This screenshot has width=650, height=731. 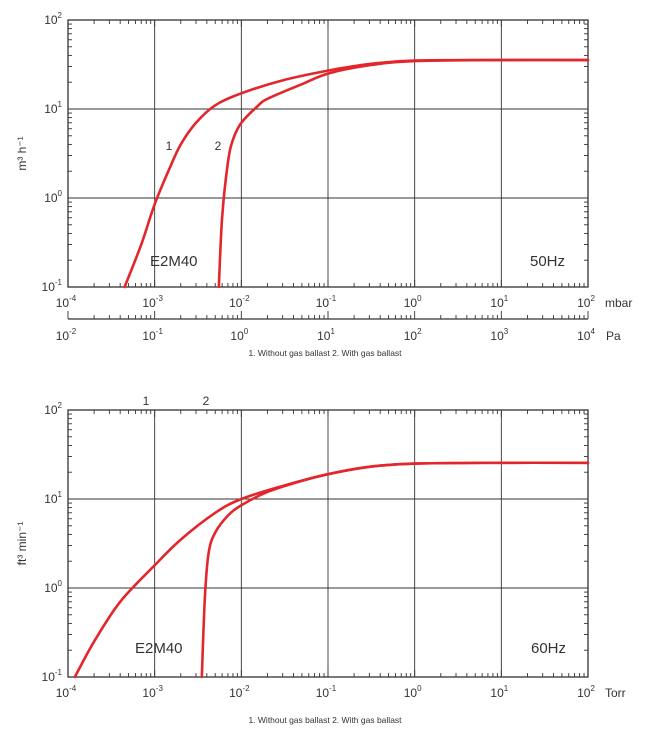 What do you see at coordinates (22, 153) in the screenshot?
I see `y-axis-label: m³ h⁻¹` at bounding box center [22, 153].